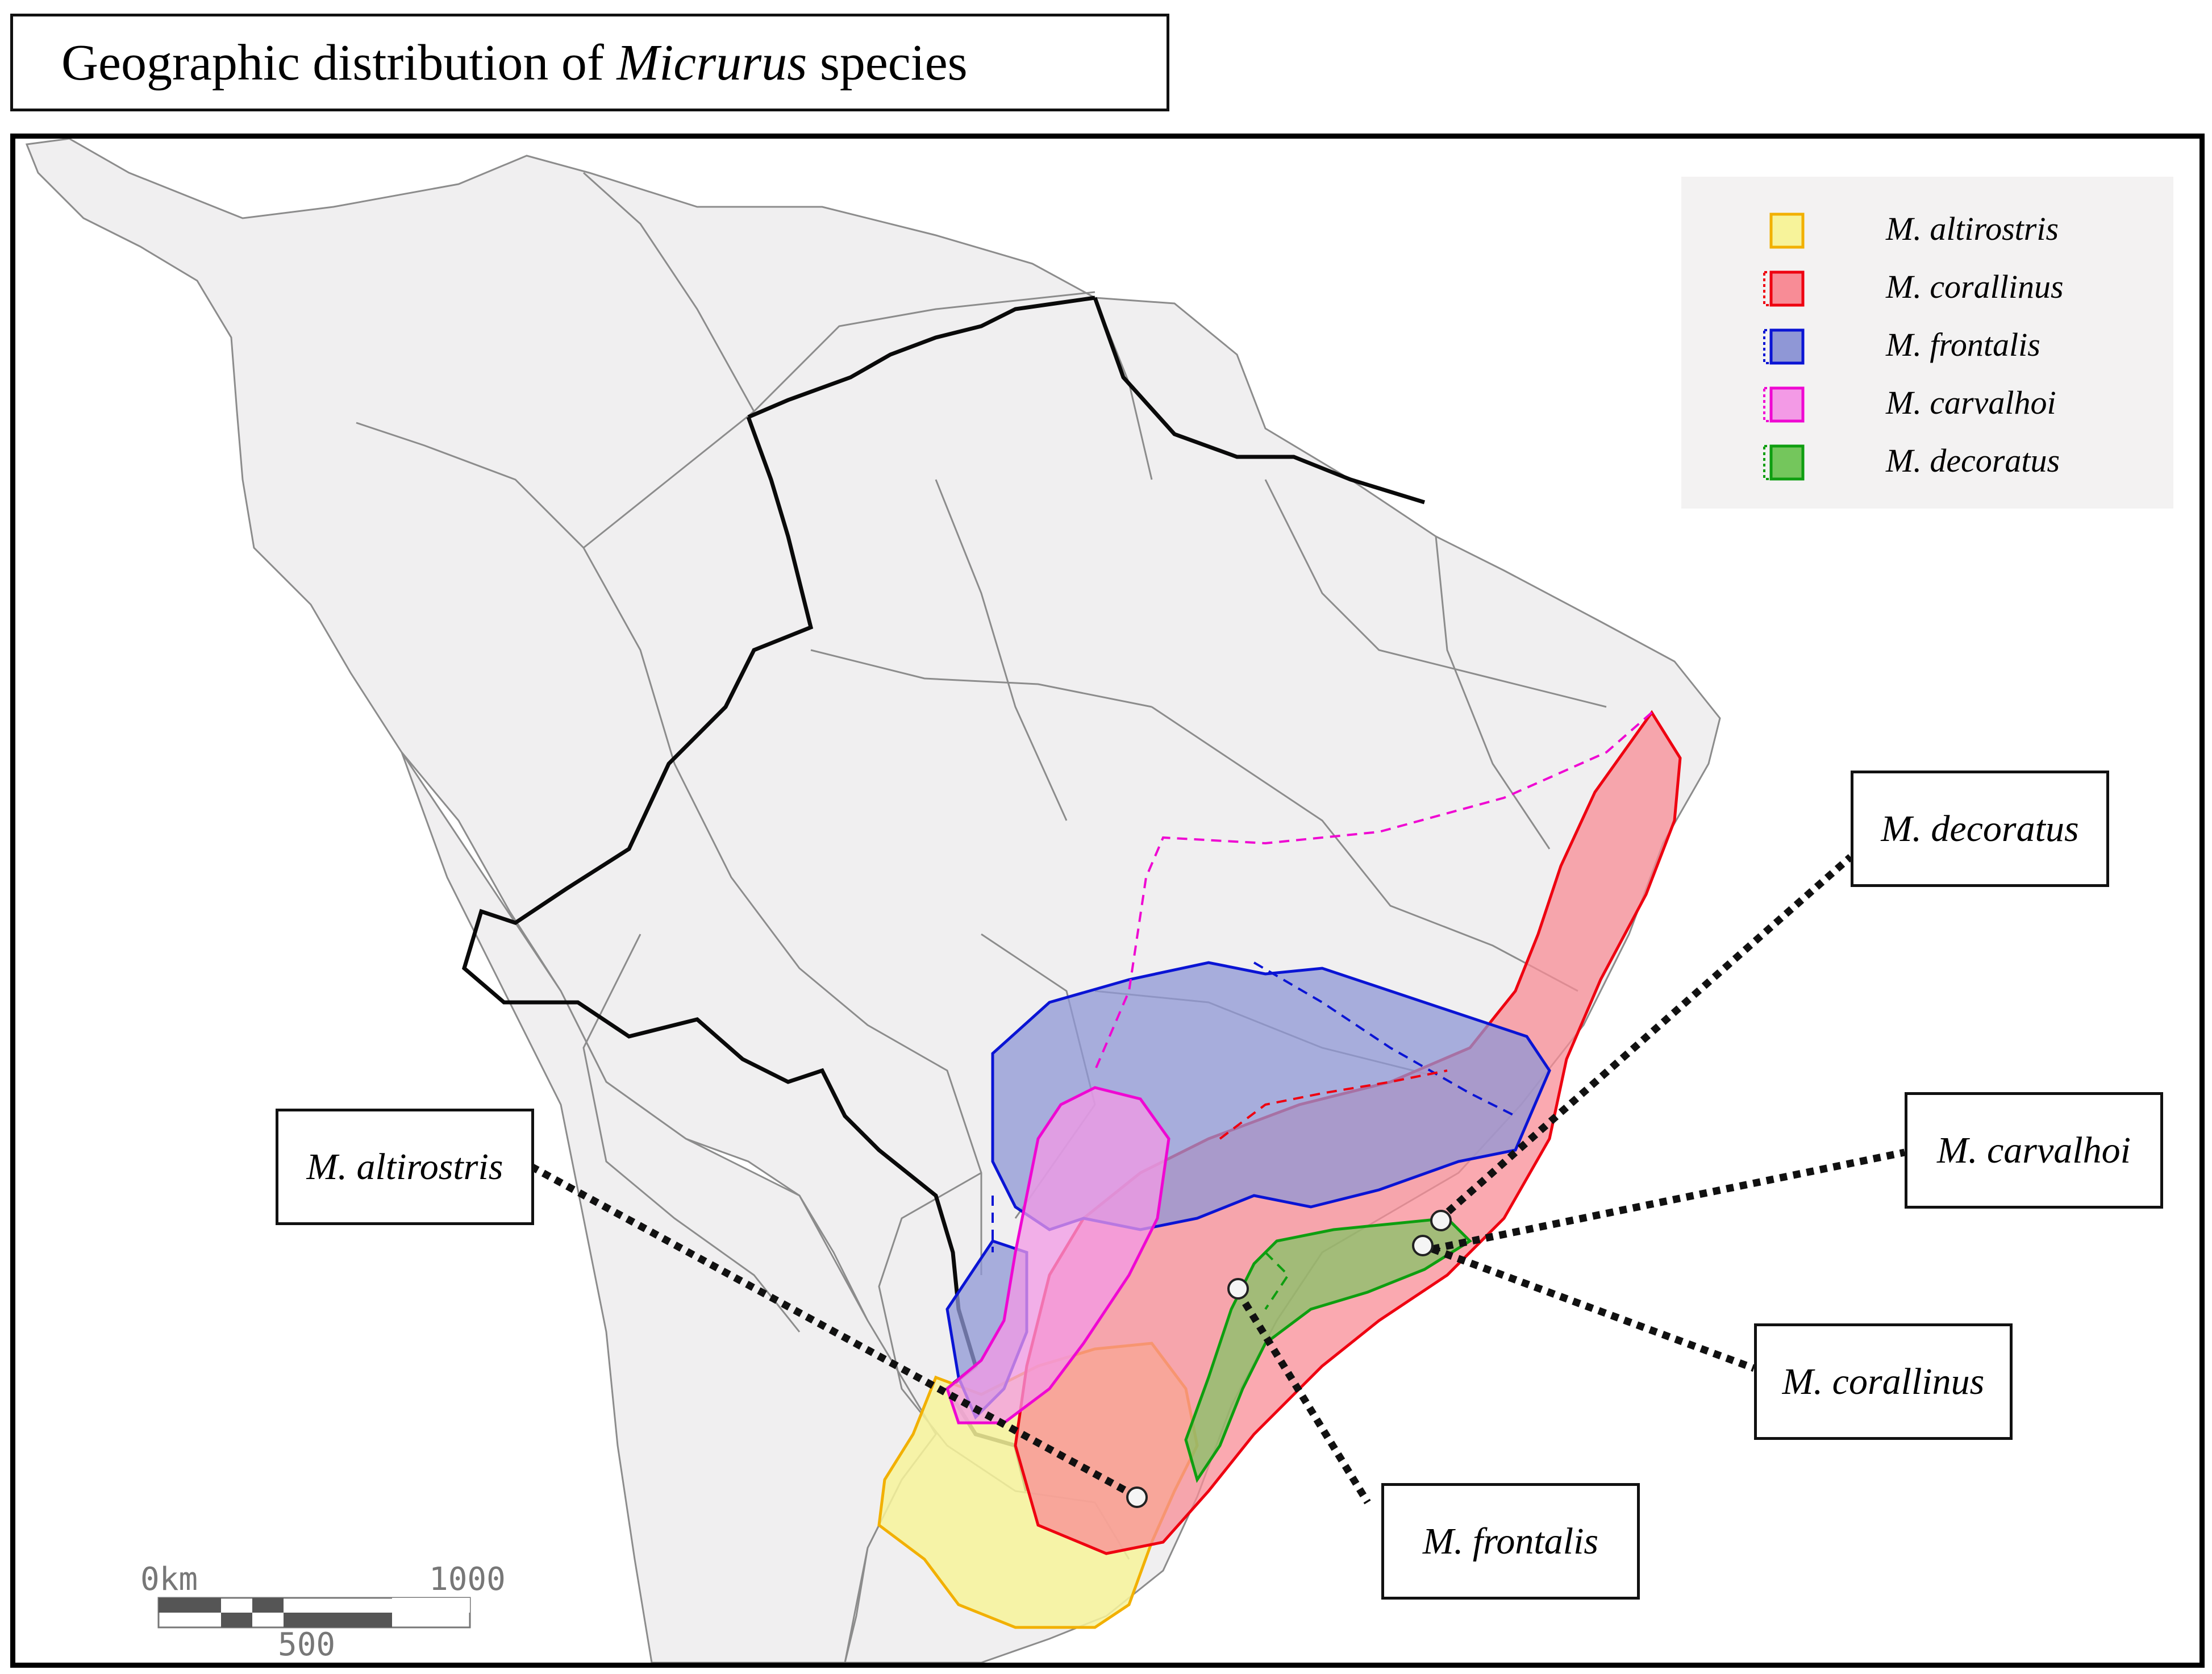  Describe the element at coordinates (1980, 829) in the screenshot. I see `callout-decoratus: M. decoratus` at that location.